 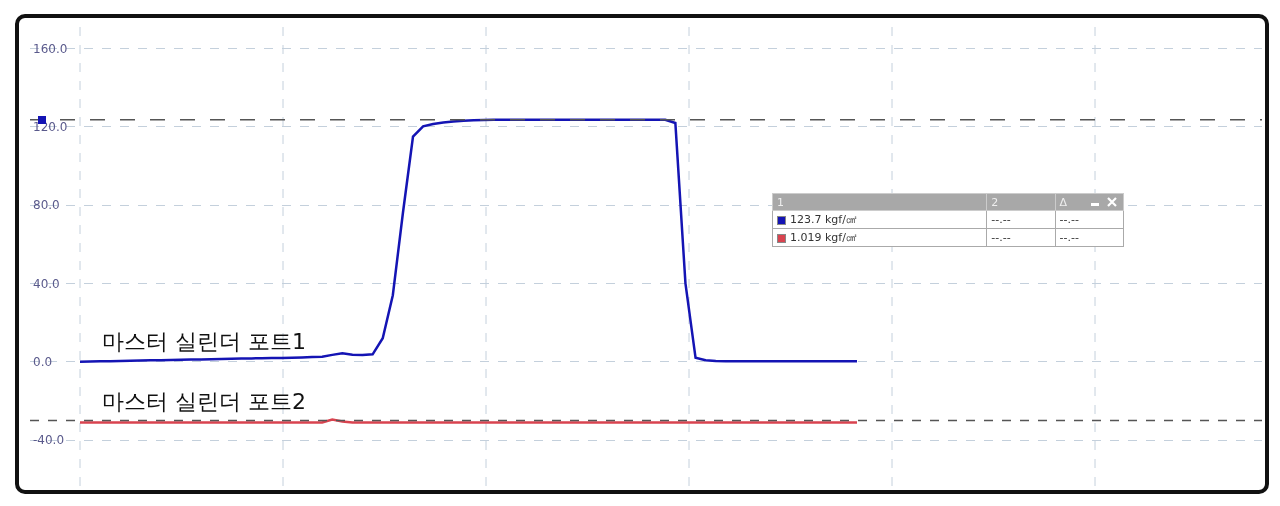 What do you see at coordinates (823, 237) in the screenshot?
I see `annotation: 1.019 kgf/㎠` at bounding box center [823, 237].